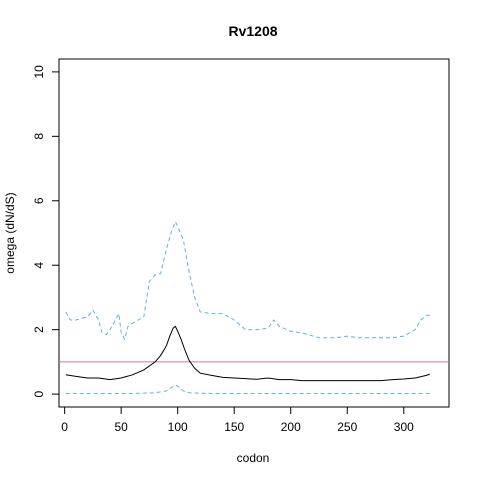 The image size is (480, 480). What do you see at coordinates (39, 136) in the screenshot?
I see `y-tick-label: 8` at bounding box center [39, 136].